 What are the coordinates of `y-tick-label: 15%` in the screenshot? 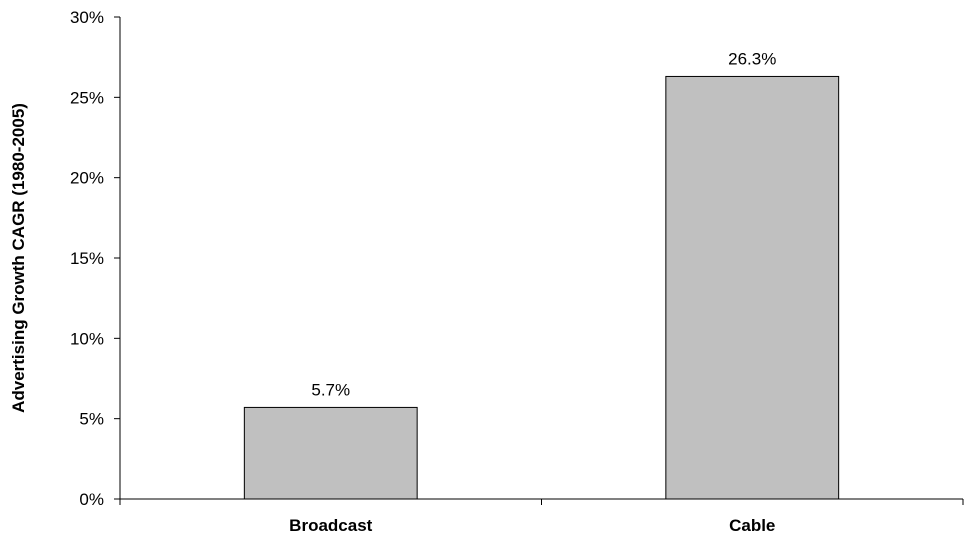 It's located at (87, 258).